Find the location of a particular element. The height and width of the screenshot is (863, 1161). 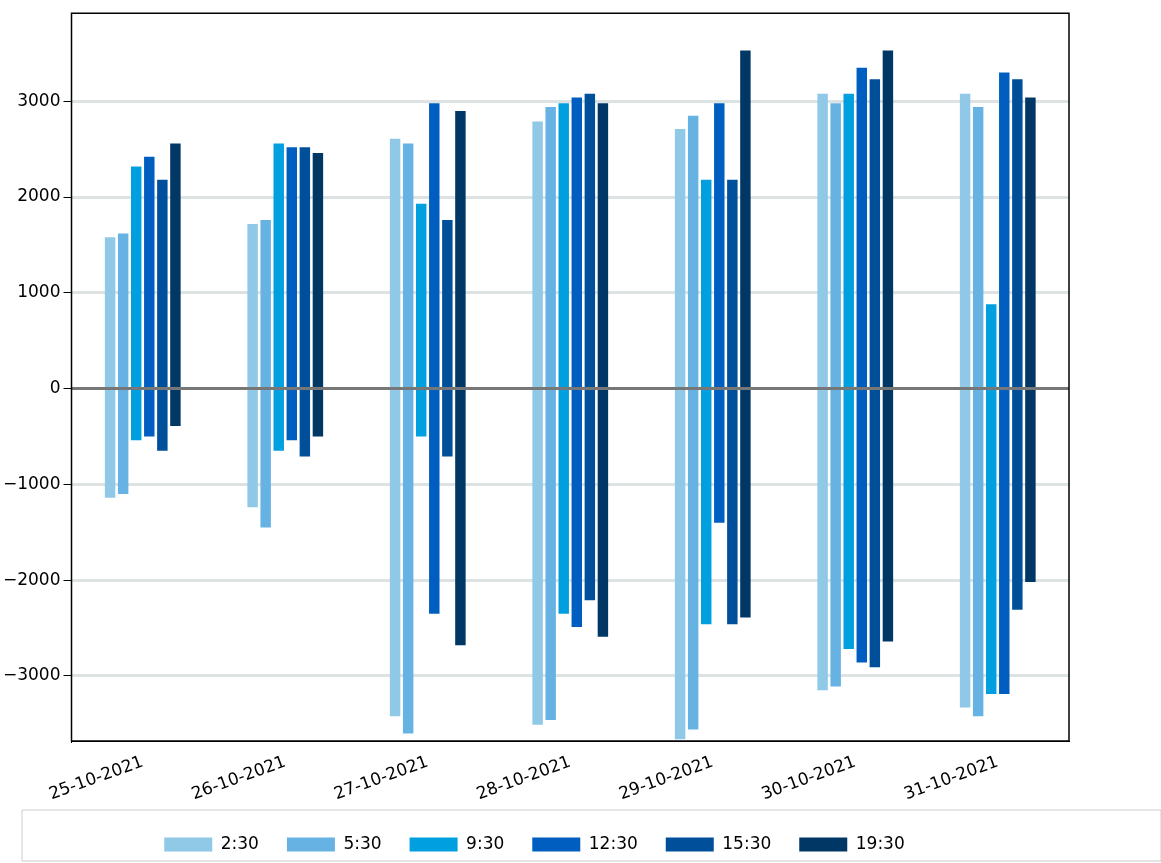

y-tick-label: 3000 is located at coordinates (39, 99).